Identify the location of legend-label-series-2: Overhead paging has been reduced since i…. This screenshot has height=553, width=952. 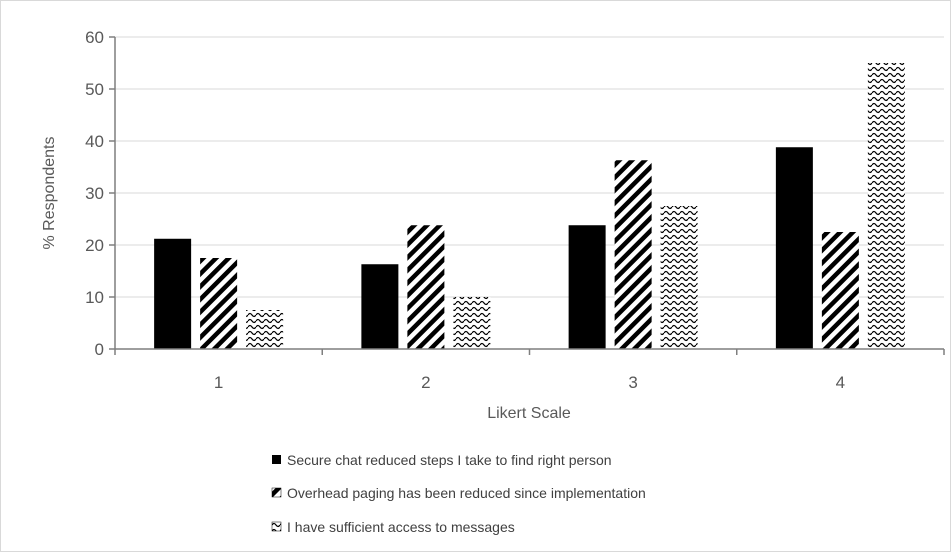
(466, 493).